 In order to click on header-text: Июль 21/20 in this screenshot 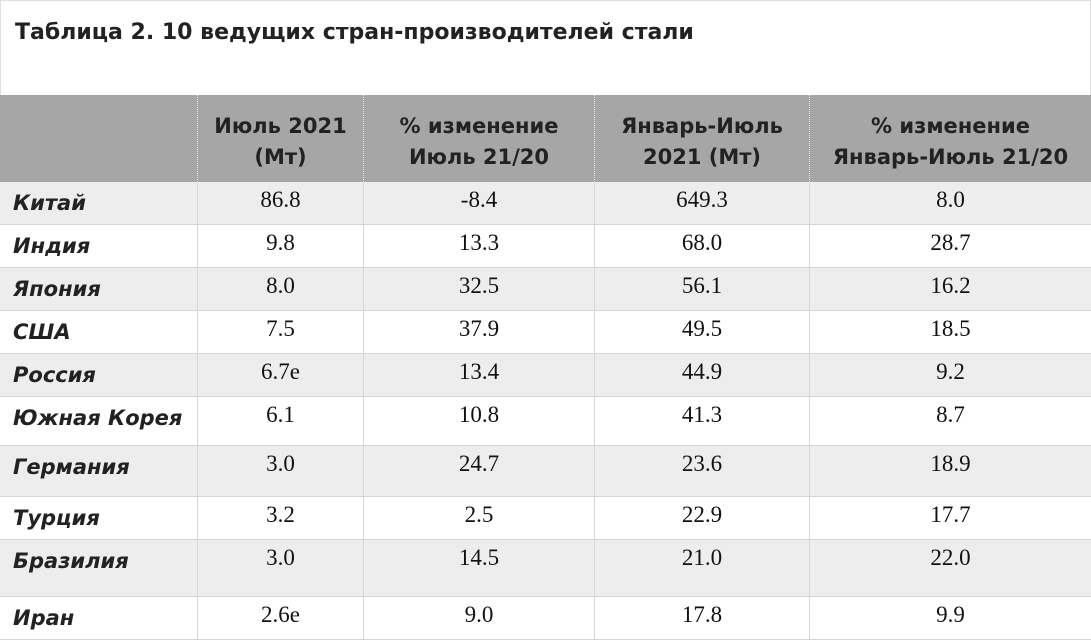, I will do `click(479, 157)`.